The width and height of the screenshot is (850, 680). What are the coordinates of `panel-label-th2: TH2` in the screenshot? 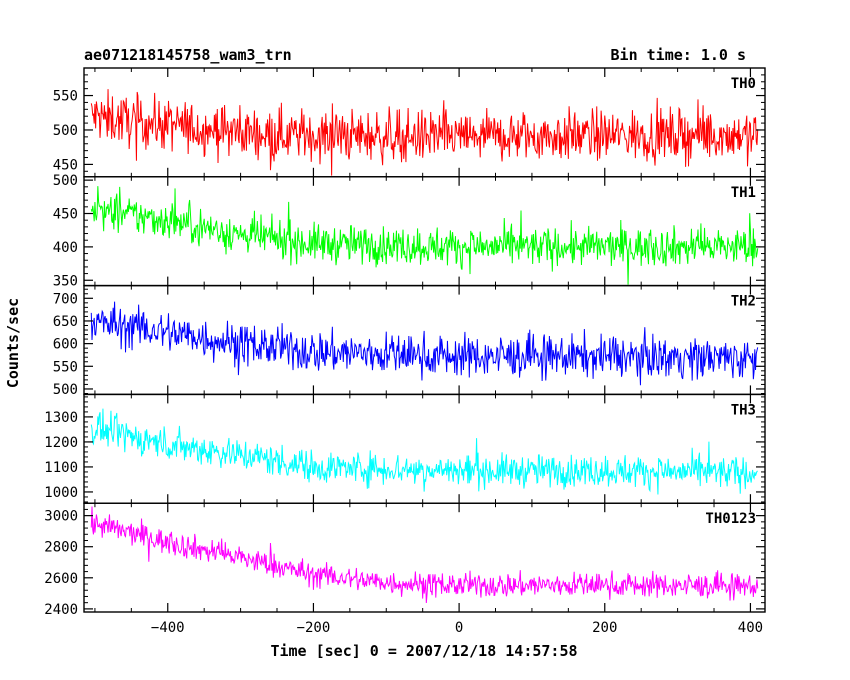 It's located at (743, 302).